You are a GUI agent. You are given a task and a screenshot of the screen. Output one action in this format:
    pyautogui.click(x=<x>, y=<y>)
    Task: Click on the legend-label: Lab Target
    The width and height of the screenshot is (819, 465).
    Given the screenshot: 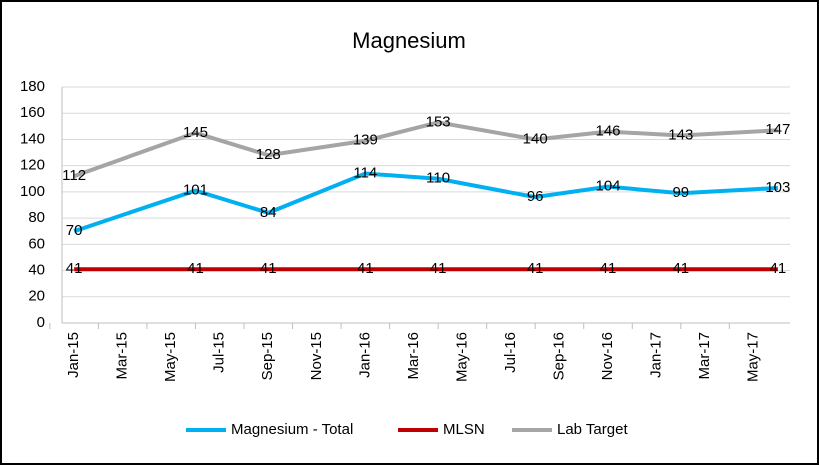 What is the action you would take?
    pyautogui.click(x=592, y=429)
    